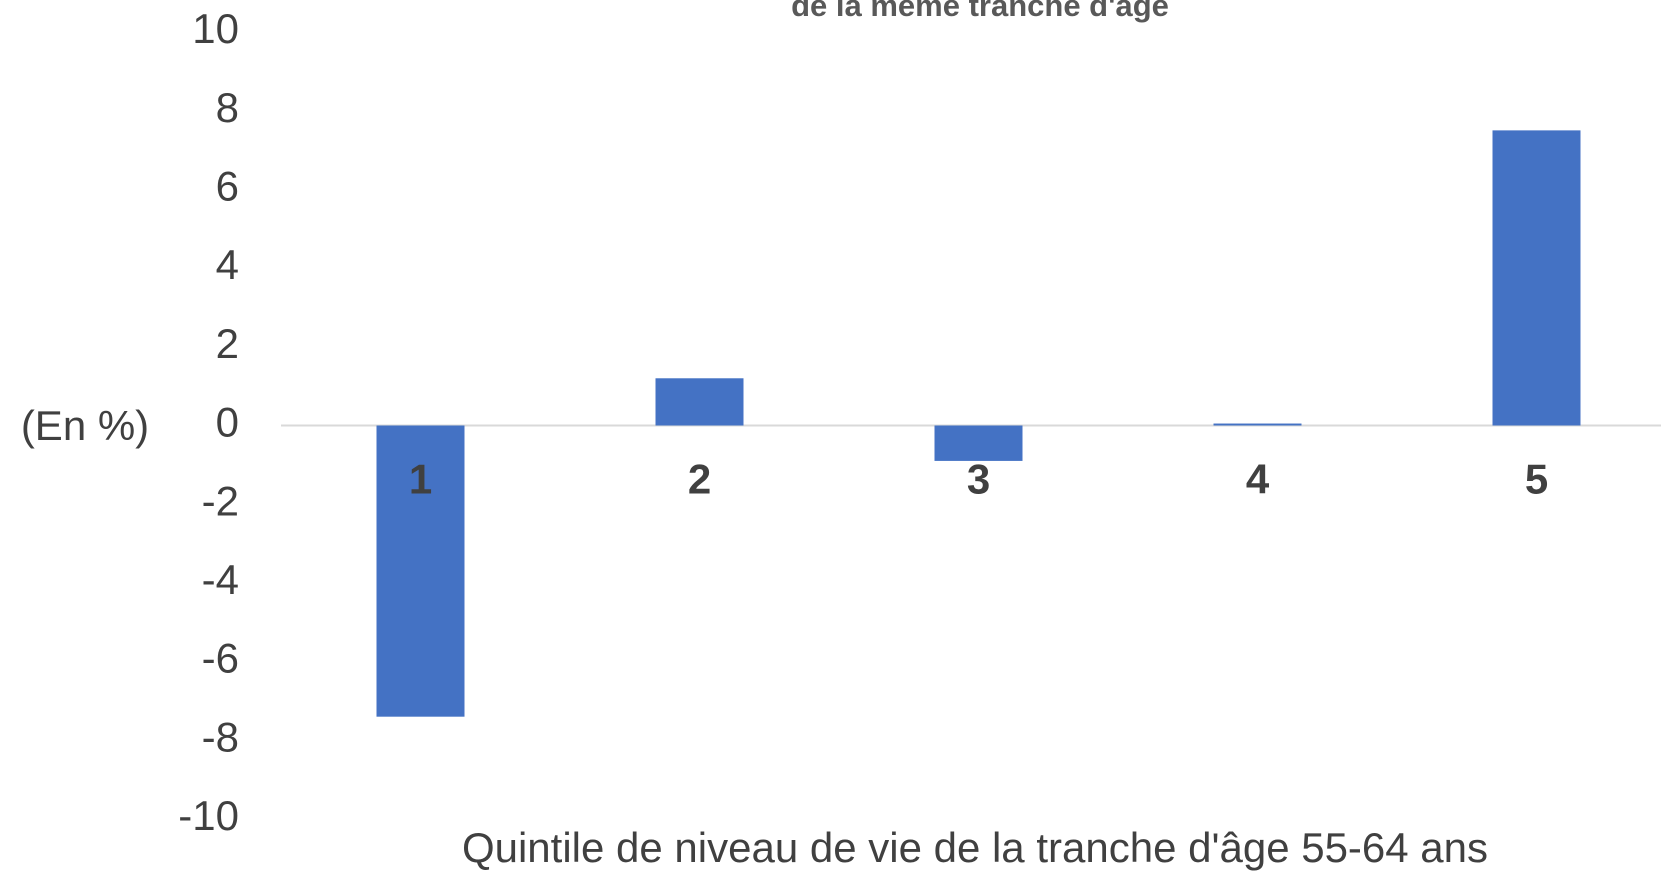 This screenshot has width=1661, height=875. I want to click on y-tick-label: 0, so click(227, 422).